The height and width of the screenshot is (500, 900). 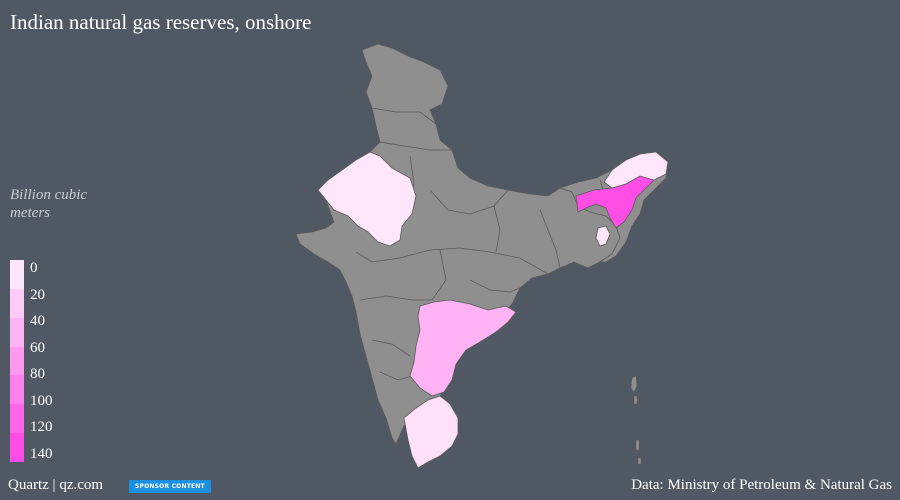 What do you see at coordinates (60, 361) in the screenshot?
I see `legend-labels: 0 20 40 60 80 100 120 140` at bounding box center [60, 361].